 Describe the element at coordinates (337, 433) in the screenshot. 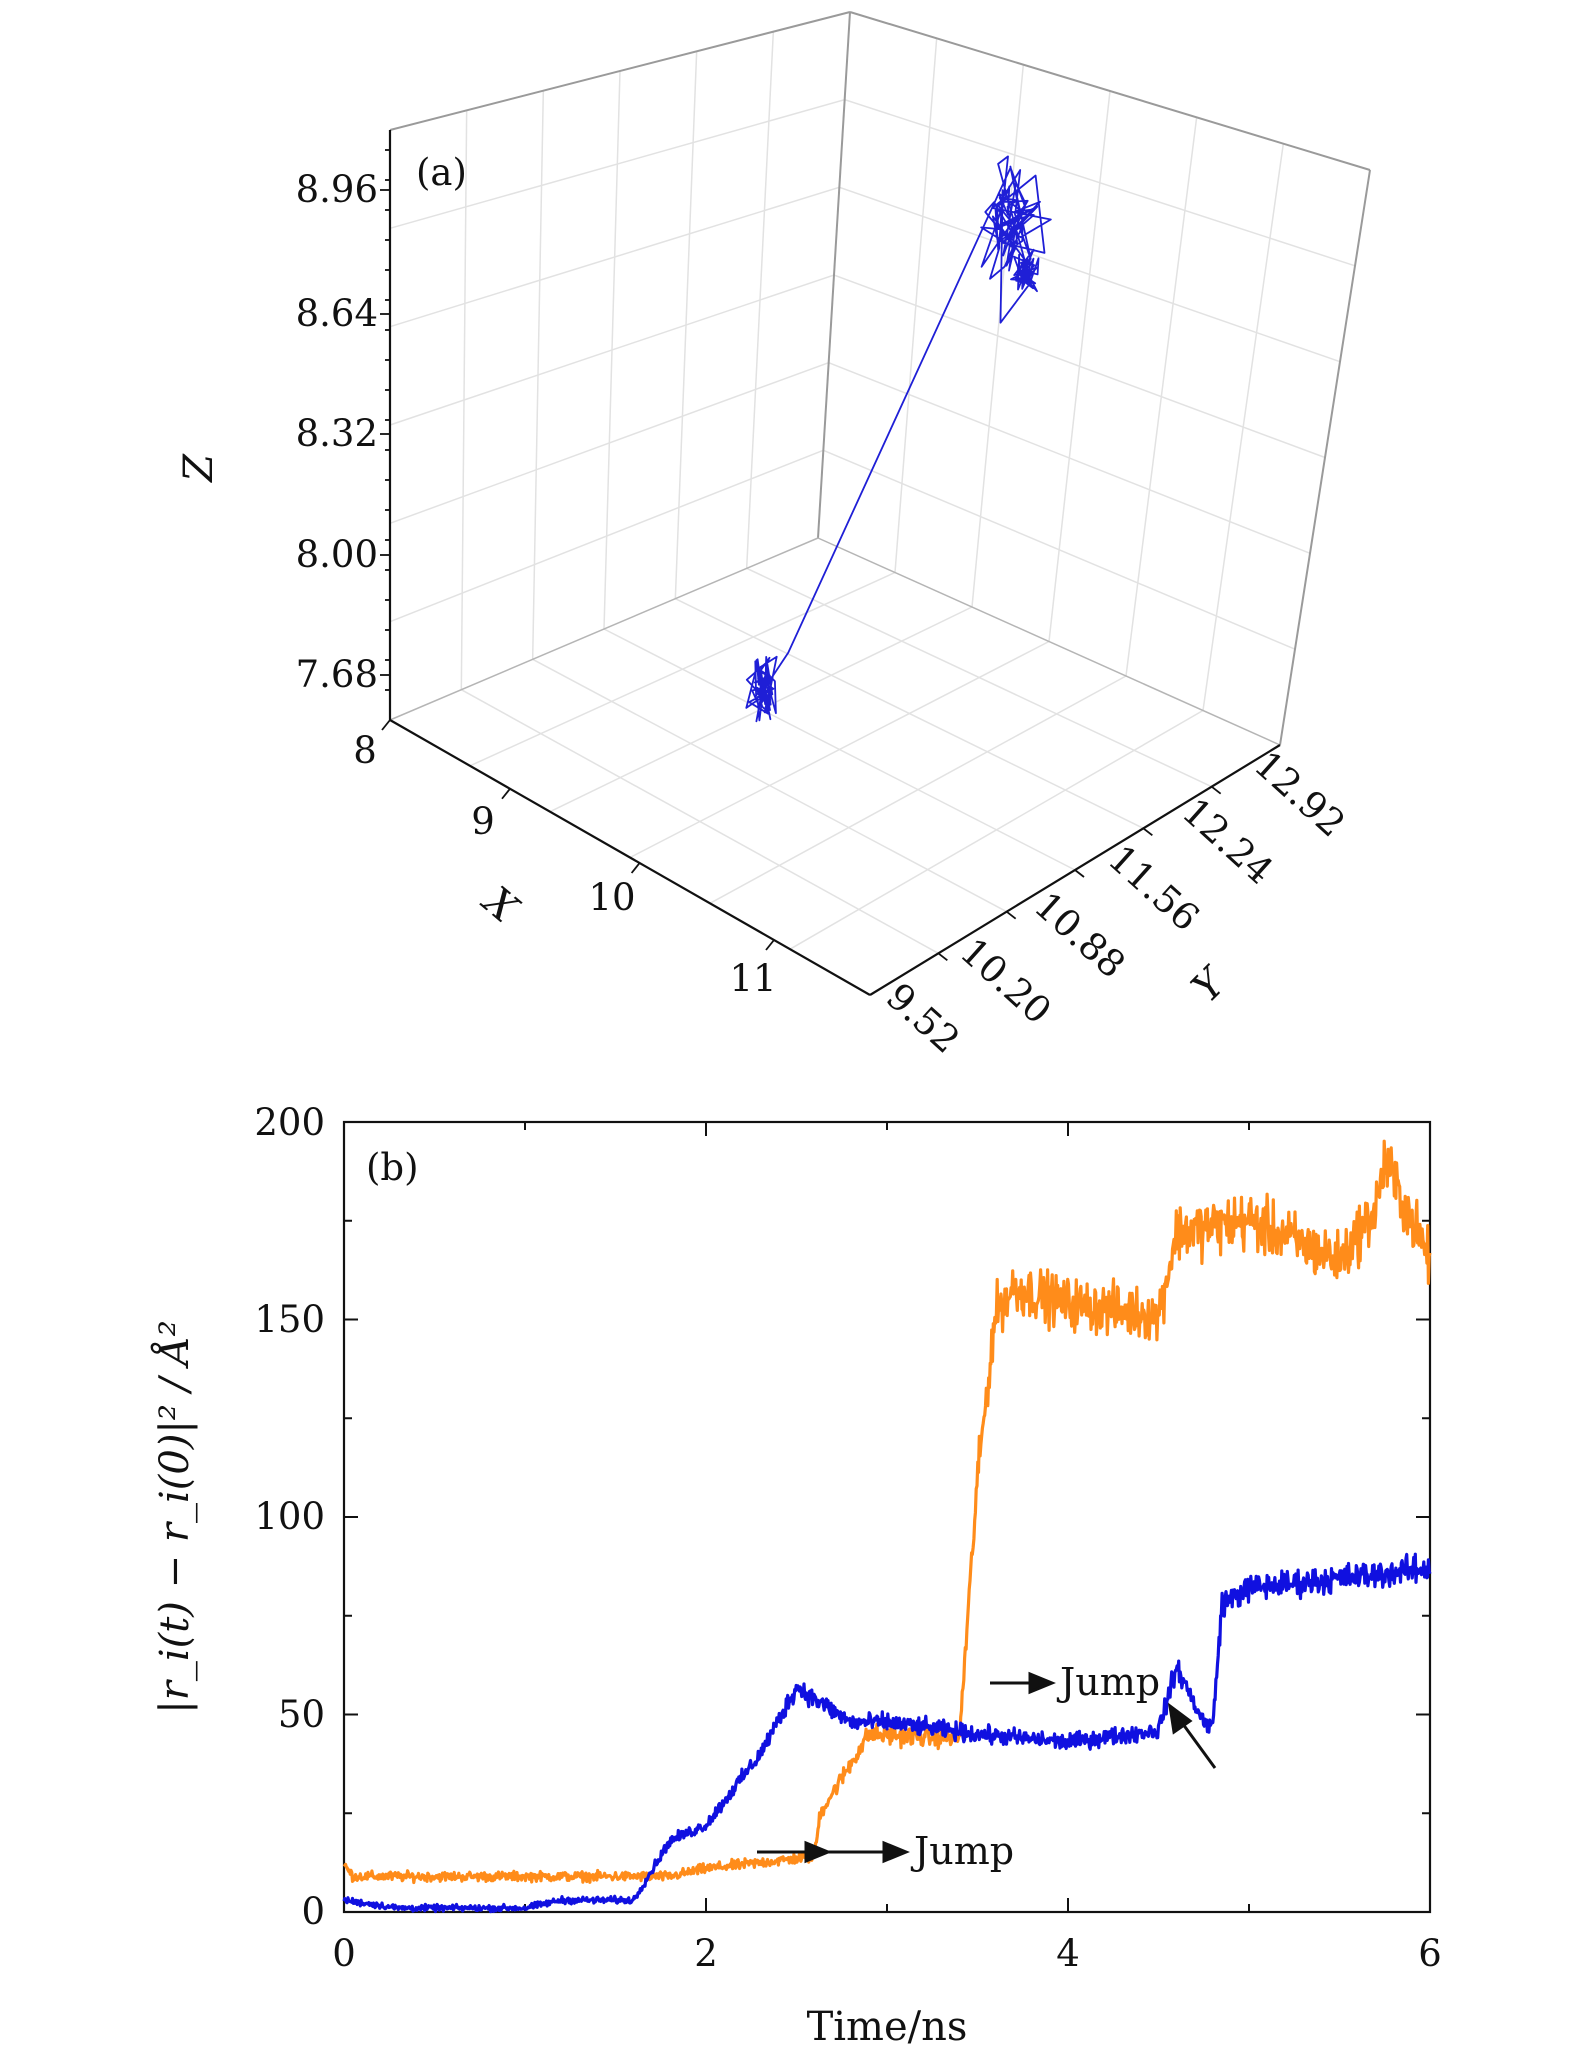

I see `z-tick-label: 8.32` at that location.